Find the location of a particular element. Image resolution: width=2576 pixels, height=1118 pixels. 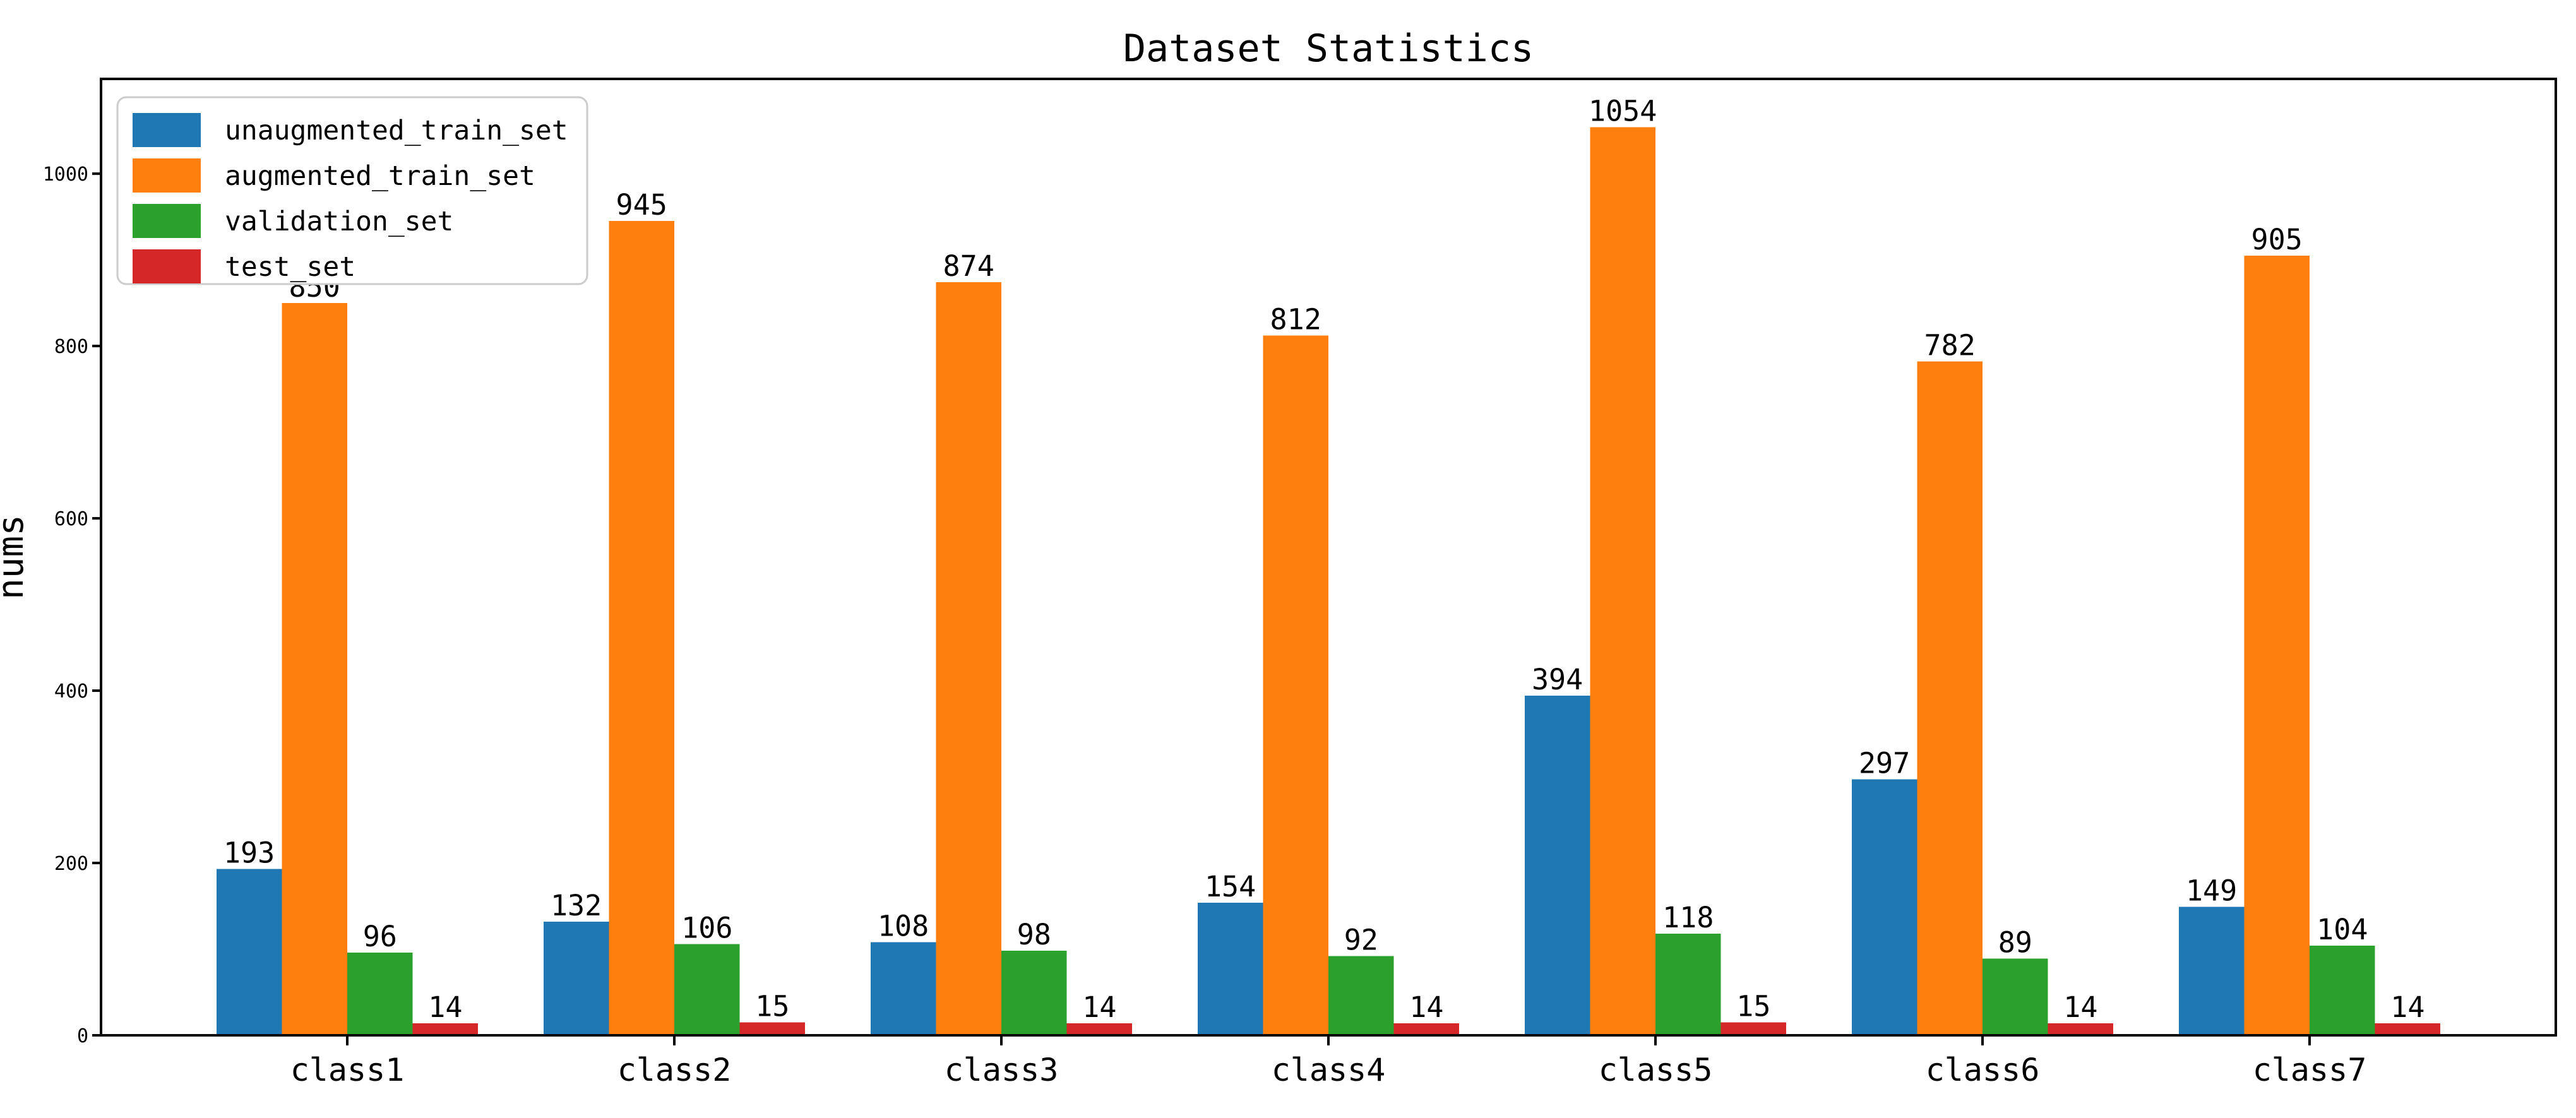

bar-unaugmented-train-set-class6 is located at coordinates (1884, 907).